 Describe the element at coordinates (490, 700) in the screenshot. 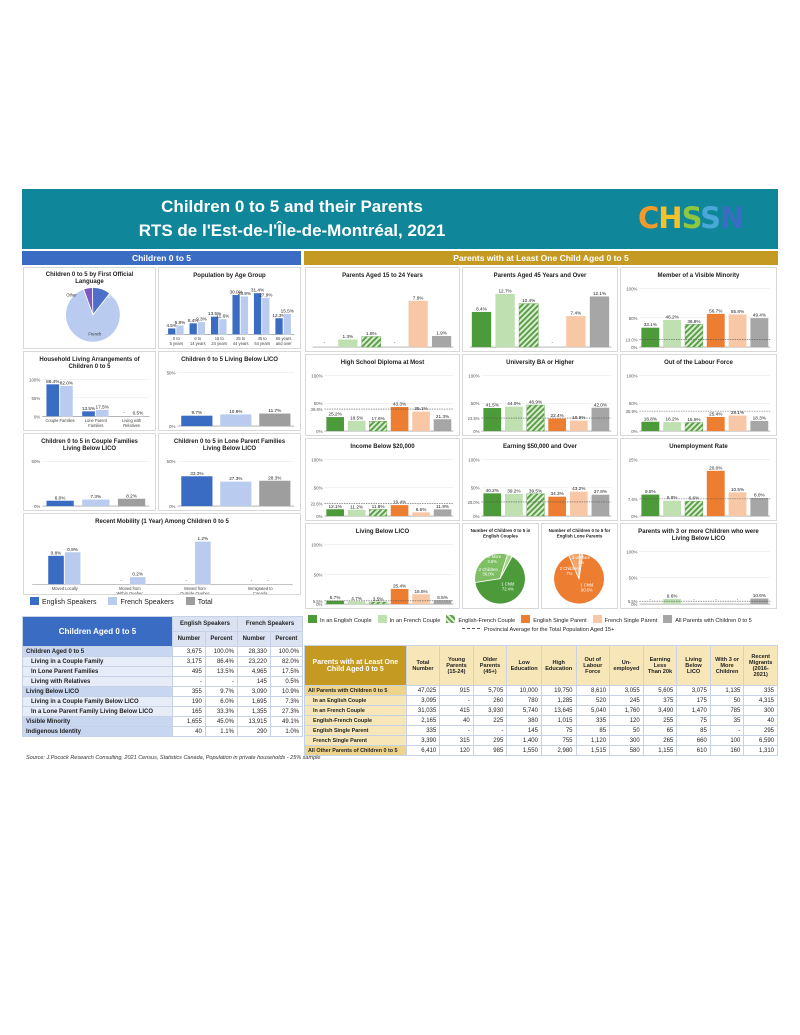

I see `table-cell: 260` at that location.